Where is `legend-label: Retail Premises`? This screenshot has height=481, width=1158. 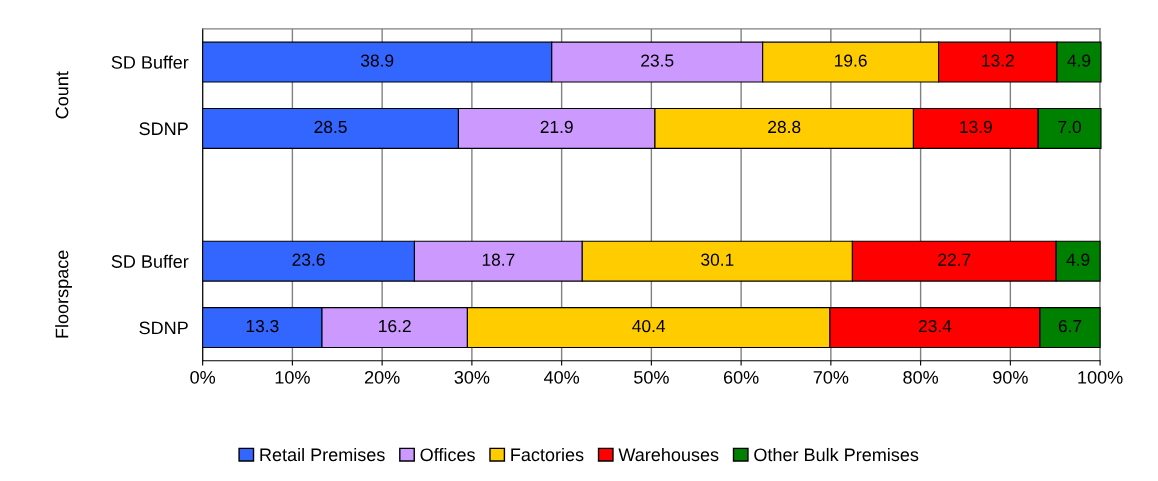
legend-label: Retail Premises is located at coordinates (322, 454).